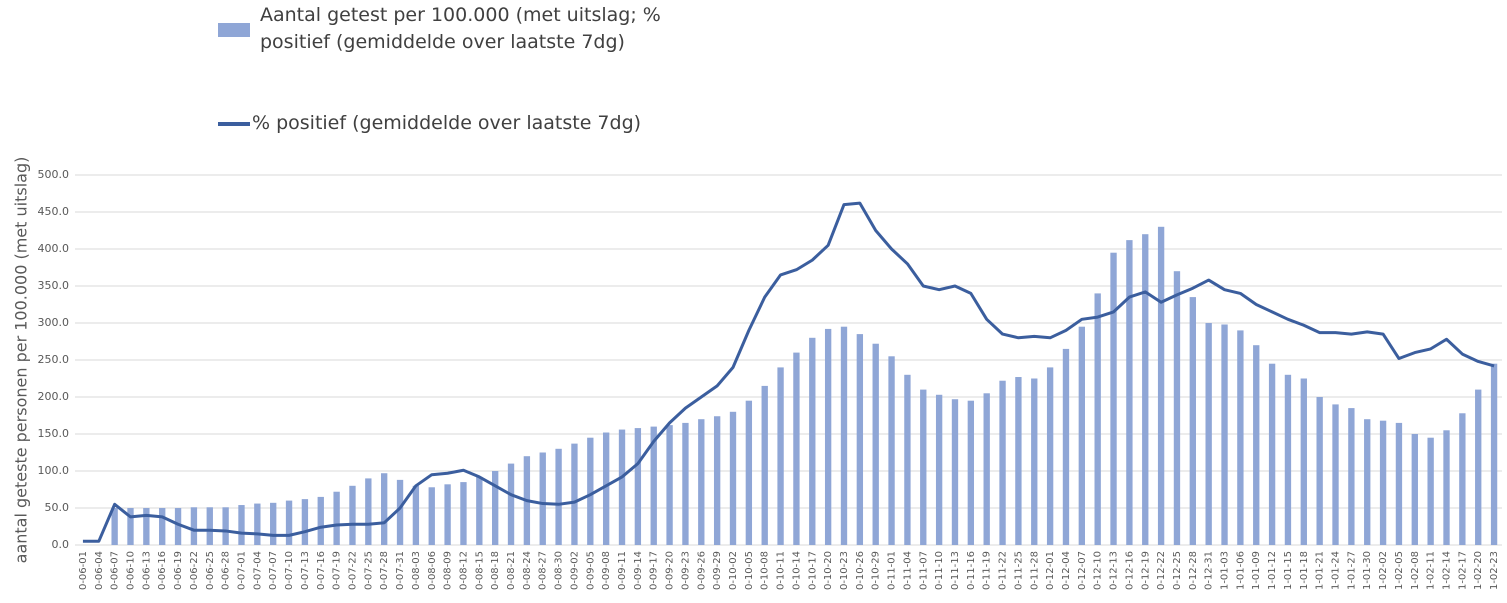 The width and height of the screenshot is (1507, 603). What do you see at coordinates (527, 570) in the screenshot?
I see `x-tick-label: 0-08-24` at bounding box center [527, 570].